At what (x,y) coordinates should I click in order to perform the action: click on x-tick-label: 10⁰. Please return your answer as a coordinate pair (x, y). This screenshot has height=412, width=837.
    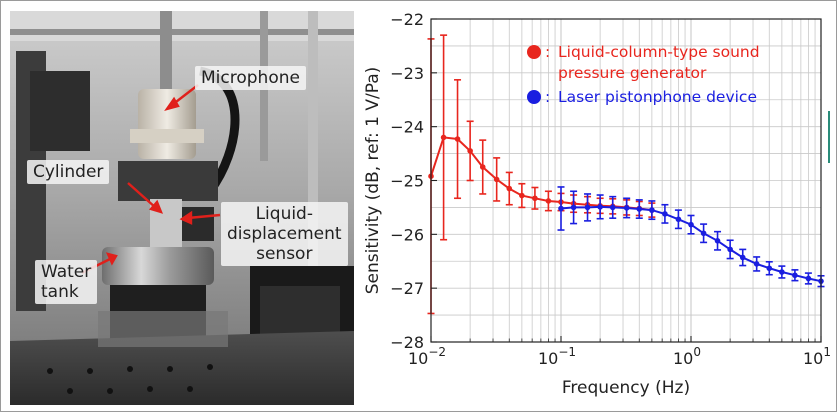
    Looking at the image, I should click on (687, 356).